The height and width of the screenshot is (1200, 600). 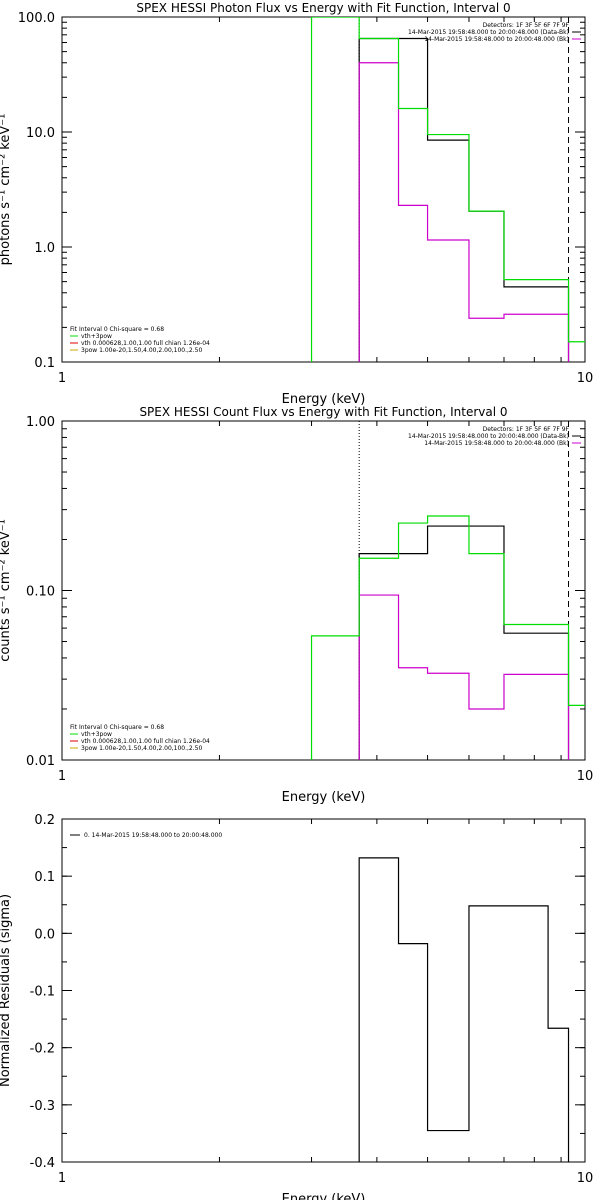 I want to click on y-tick-label: 0.2, so click(x=44, y=820).